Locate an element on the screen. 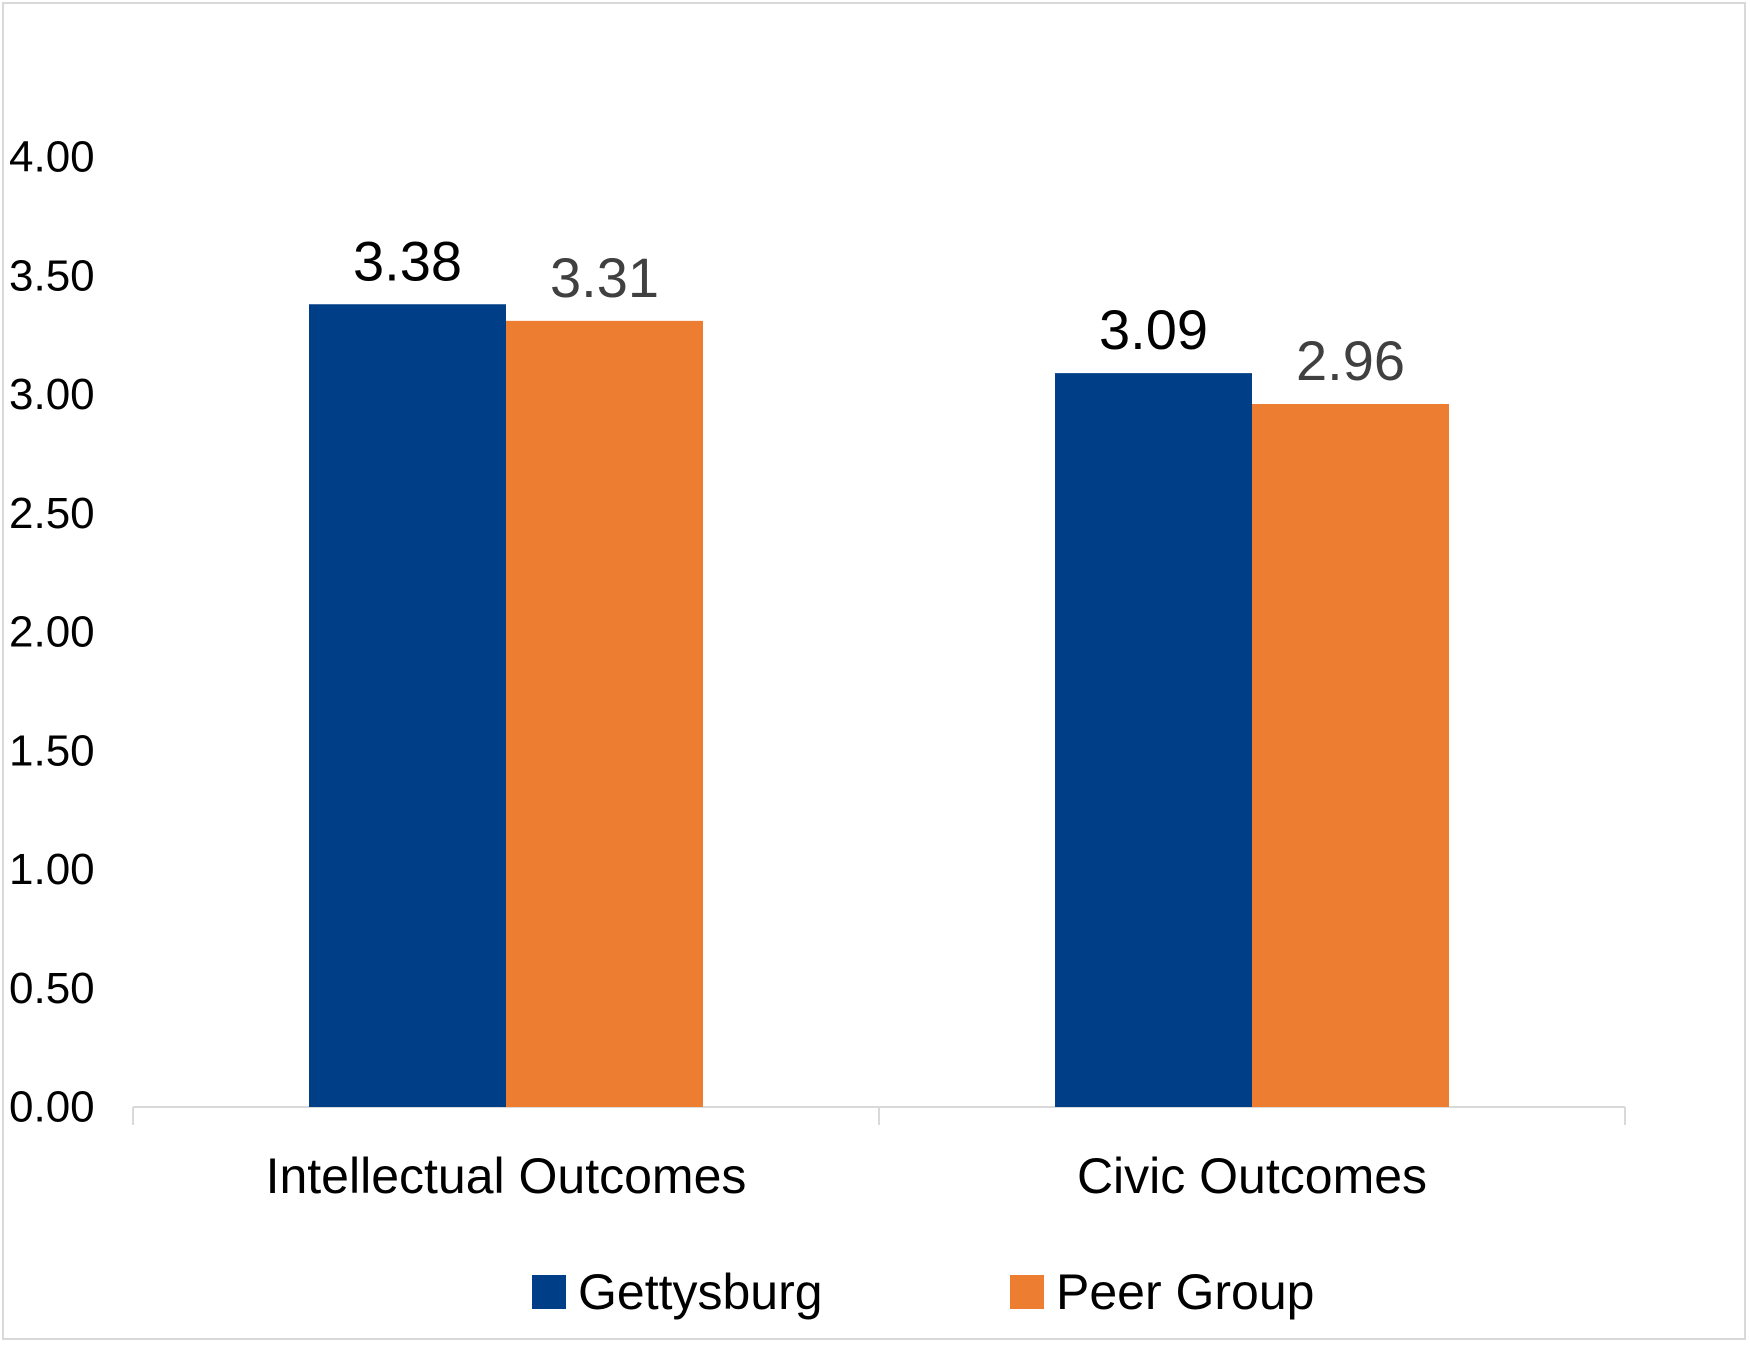  bar-gettysburg-civic-outcomes is located at coordinates (1153, 740).